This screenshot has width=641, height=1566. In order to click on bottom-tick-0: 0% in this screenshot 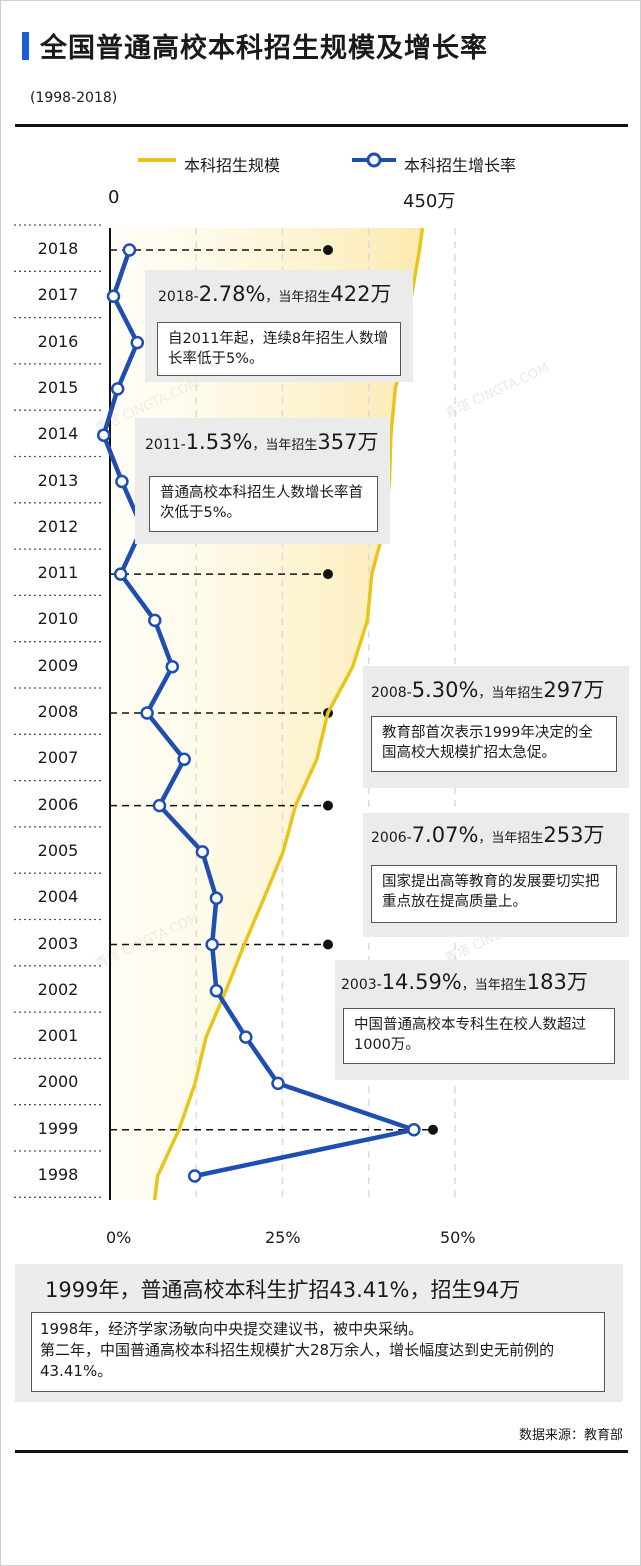, I will do `click(119, 1237)`.